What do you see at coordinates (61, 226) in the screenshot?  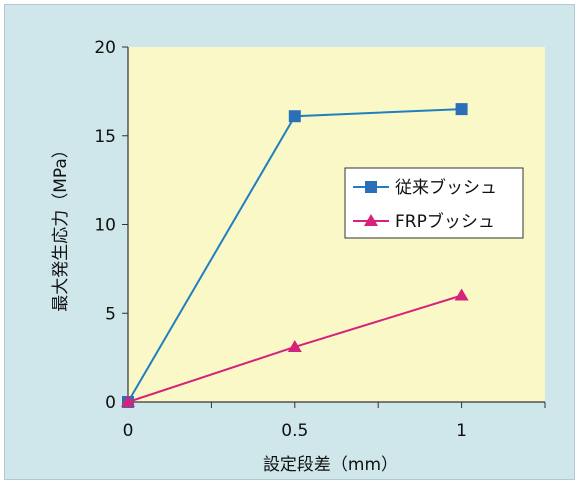 I see `y-axis-title: 最大発生応力（MPa）` at bounding box center [61, 226].